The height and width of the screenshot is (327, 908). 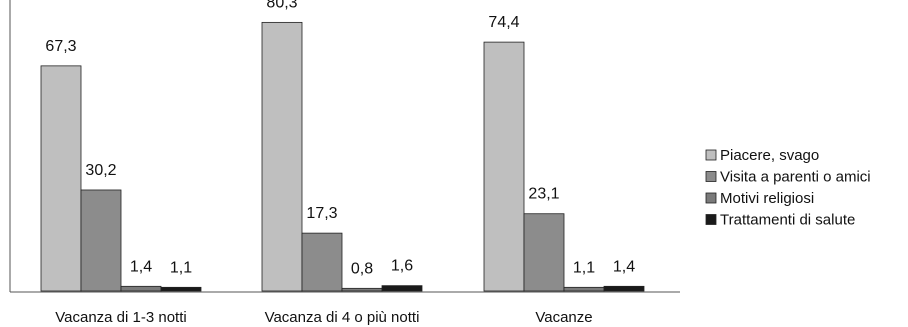 What do you see at coordinates (342, 317) in the screenshot?
I see `category-label-2: Vacanza di 4 o più notti` at bounding box center [342, 317].